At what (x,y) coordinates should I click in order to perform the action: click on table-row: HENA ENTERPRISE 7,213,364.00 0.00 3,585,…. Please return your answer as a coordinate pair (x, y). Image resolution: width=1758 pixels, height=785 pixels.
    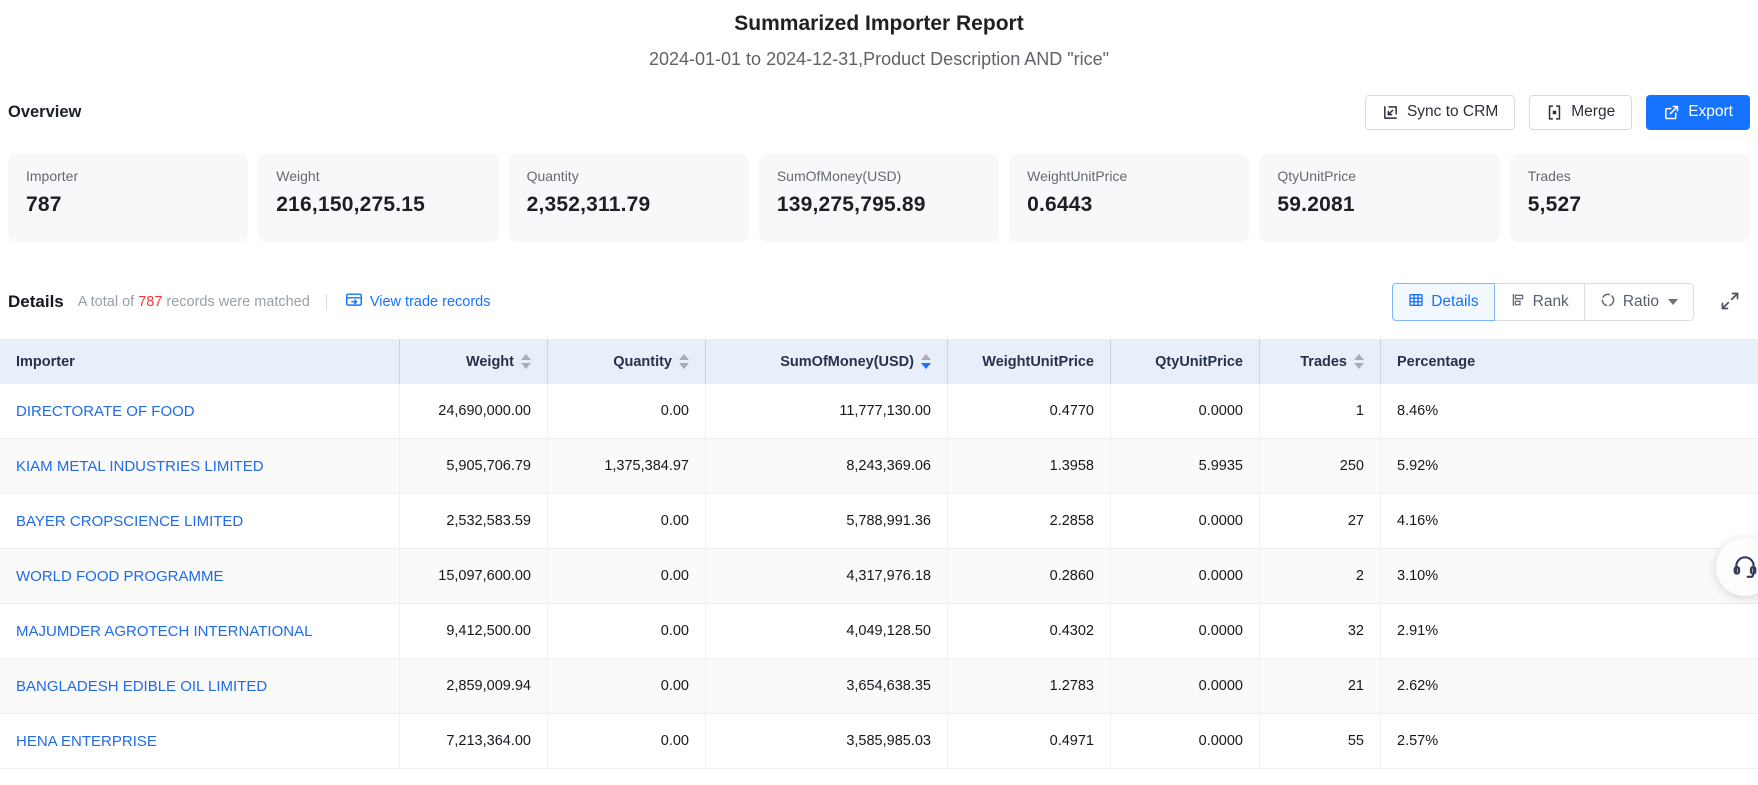
    Looking at the image, I should click on (879, 741).